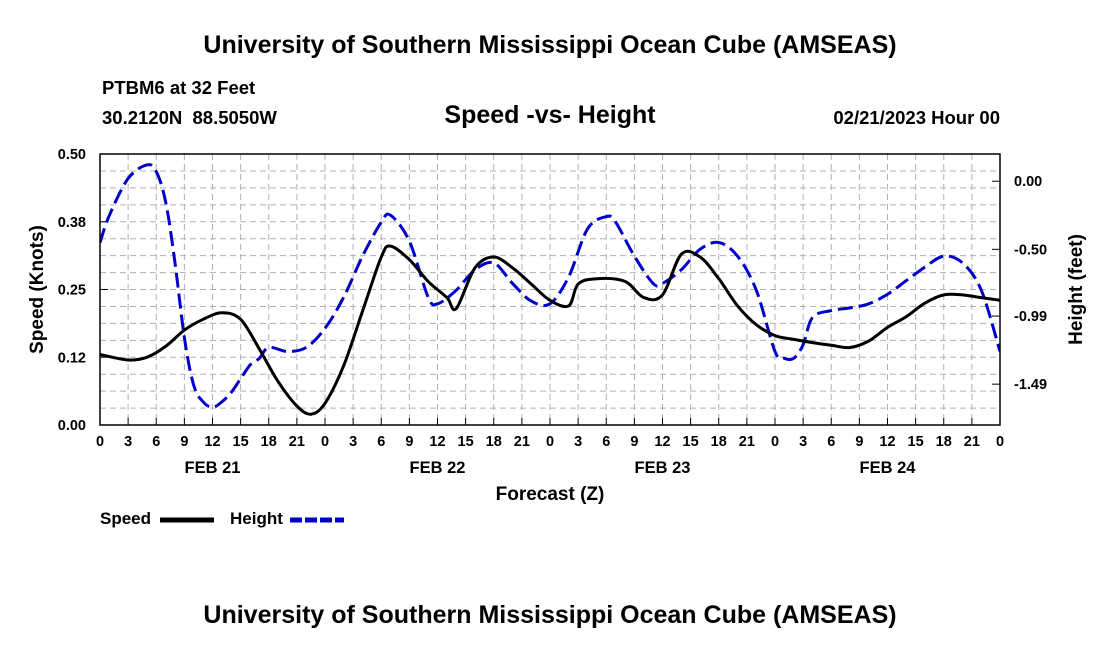 This screenshot has width=1100, height=650. I want to click on left-tick-label: 0.38, so click(72, 223).